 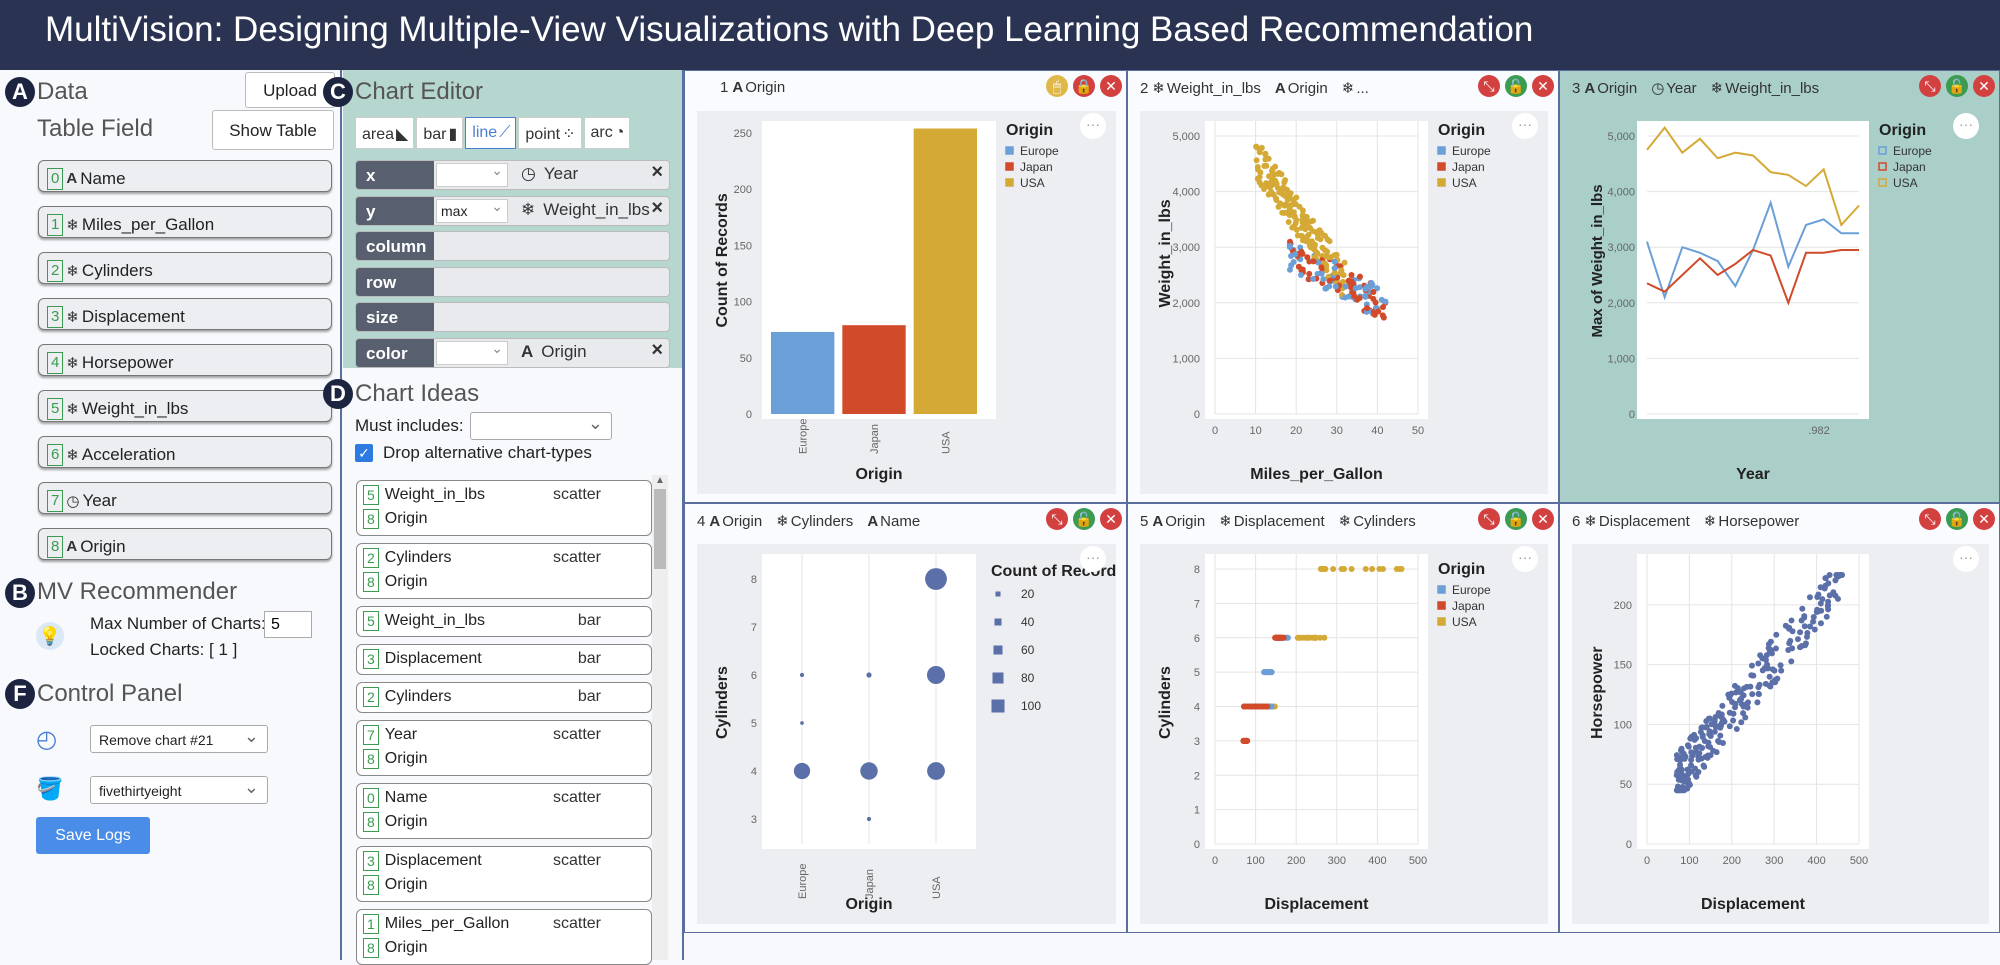 I want to click on line-japan, so click(x=1752, y=277).